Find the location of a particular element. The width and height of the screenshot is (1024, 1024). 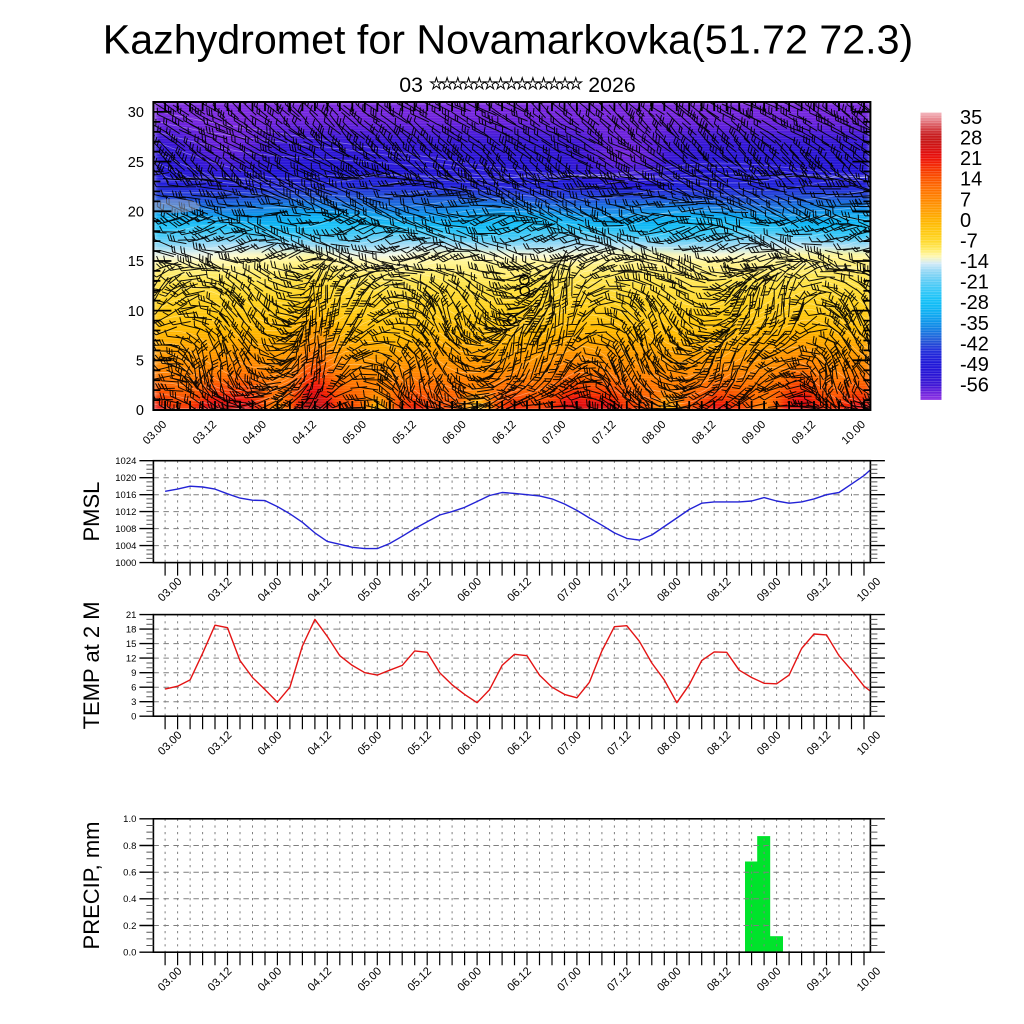

svg-text: 28 is located at coordinates (971, 139).